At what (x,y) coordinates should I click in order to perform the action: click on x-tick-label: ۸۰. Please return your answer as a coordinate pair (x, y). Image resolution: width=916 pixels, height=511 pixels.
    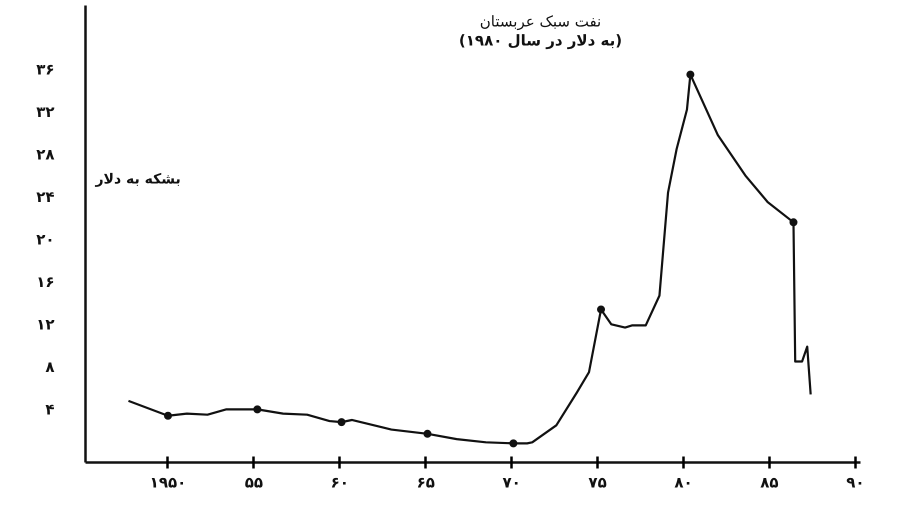
    Looking at the image, I should click on (683, 483).